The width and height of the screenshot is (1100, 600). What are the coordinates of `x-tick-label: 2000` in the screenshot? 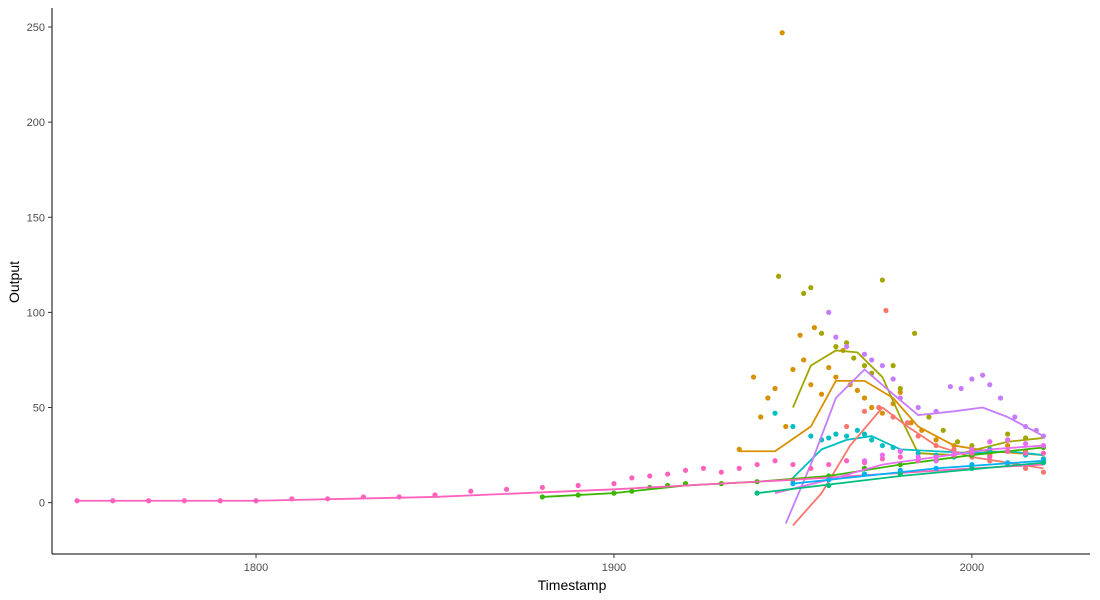 It's located at (972, 568).